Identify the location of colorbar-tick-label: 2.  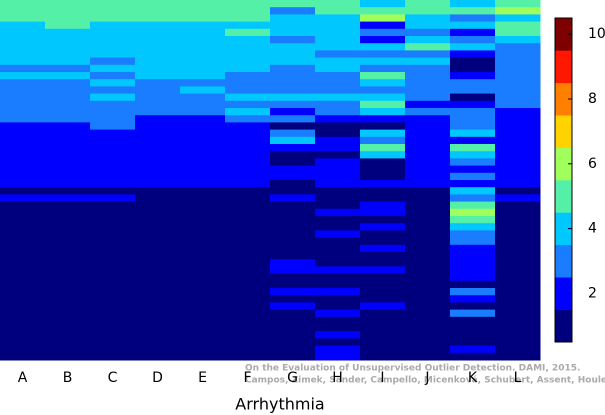
(592, 293).